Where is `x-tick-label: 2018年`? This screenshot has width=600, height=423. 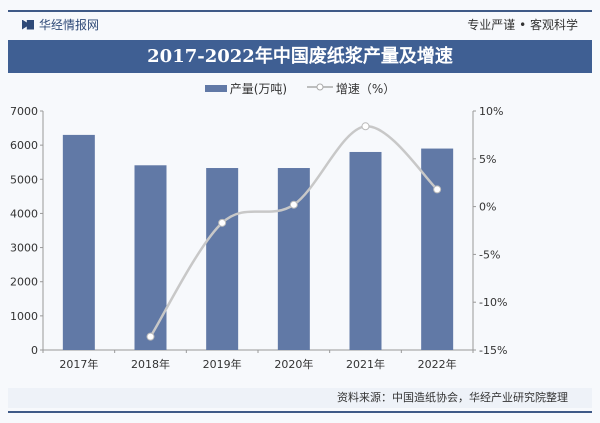 x-tick-label: 2018年 is located at coordinates (150, 364).